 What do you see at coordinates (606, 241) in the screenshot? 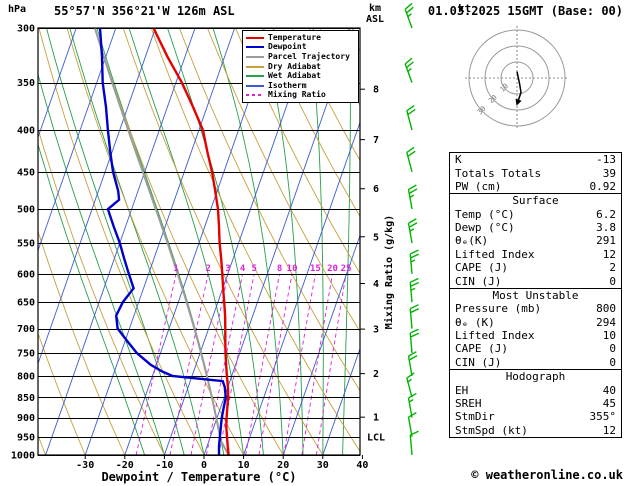
I see `stat-value: 291` at bounding box center [606, 241].